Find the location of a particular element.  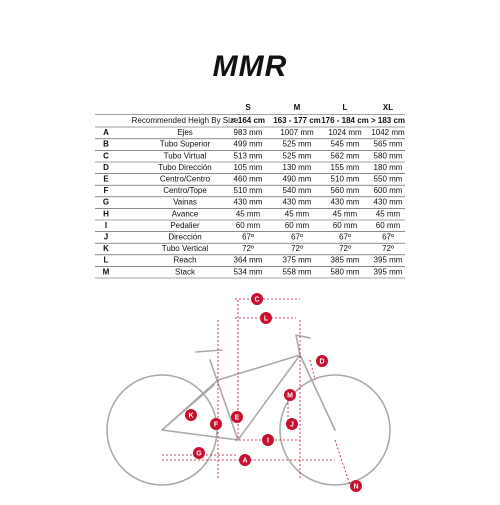

row-value: 105 mm is located at coordinates (248, 167).